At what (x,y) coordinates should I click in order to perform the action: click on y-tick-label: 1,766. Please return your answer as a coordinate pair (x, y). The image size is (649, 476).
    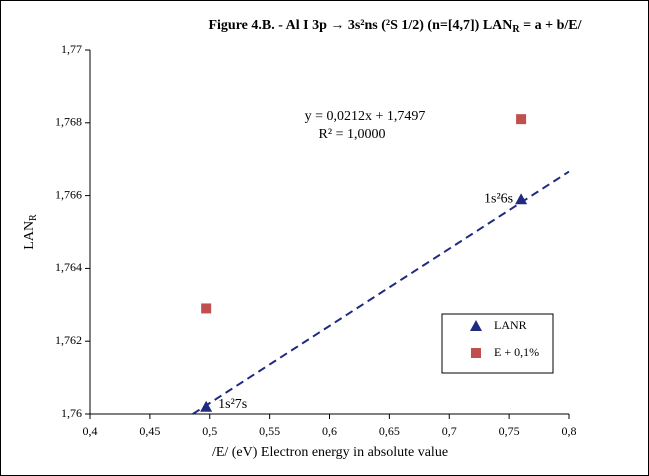
    Looking at the image, I should click on (68, 194).